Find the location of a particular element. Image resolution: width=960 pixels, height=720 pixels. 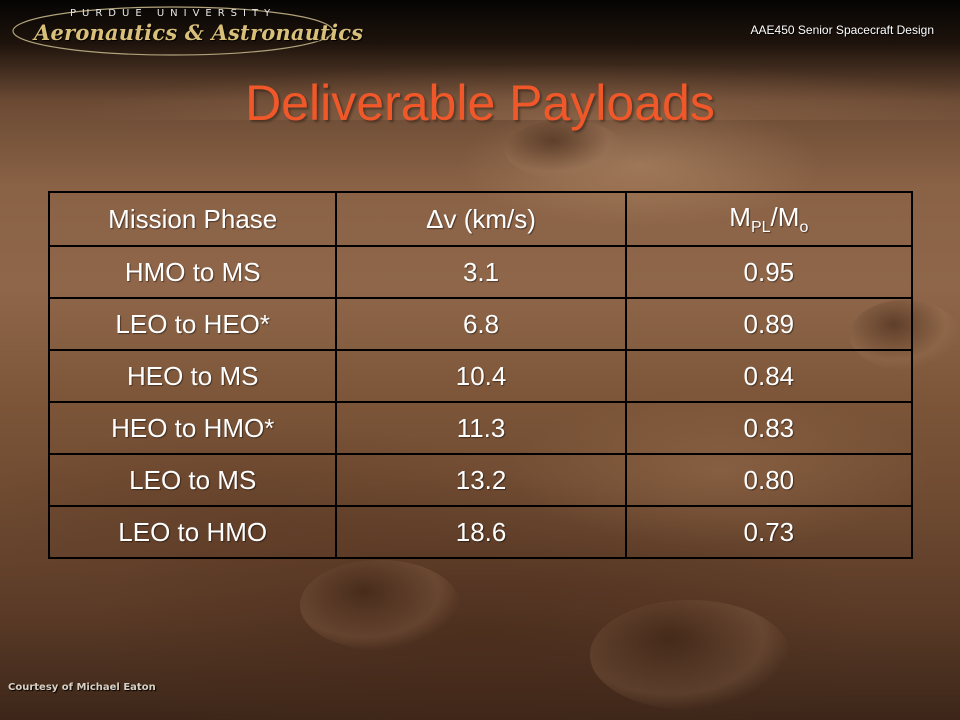

table-row: HMO to MS 3.1 0.95 is located at coordinates (480, 272).